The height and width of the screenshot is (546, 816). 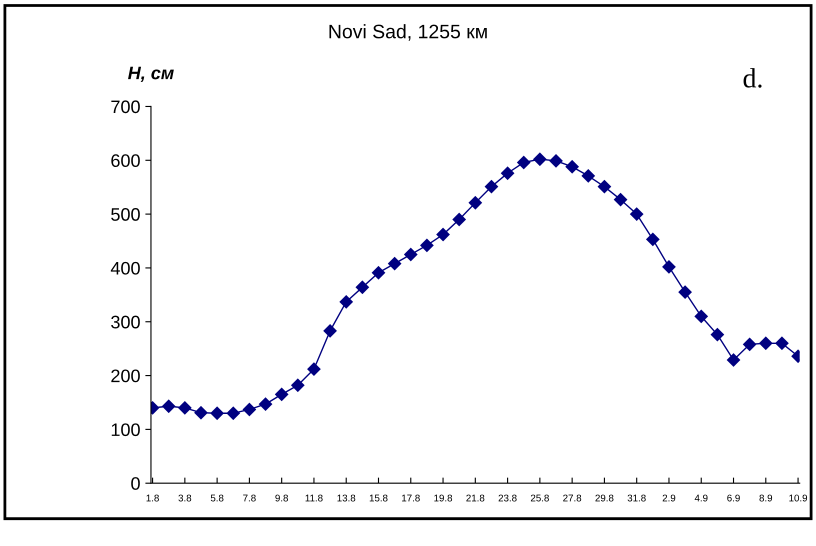 What do you see at coordinates (507, 498) in the screenshot?
I see `x-tick-label: 23.8` at bounding box center [507, 498].